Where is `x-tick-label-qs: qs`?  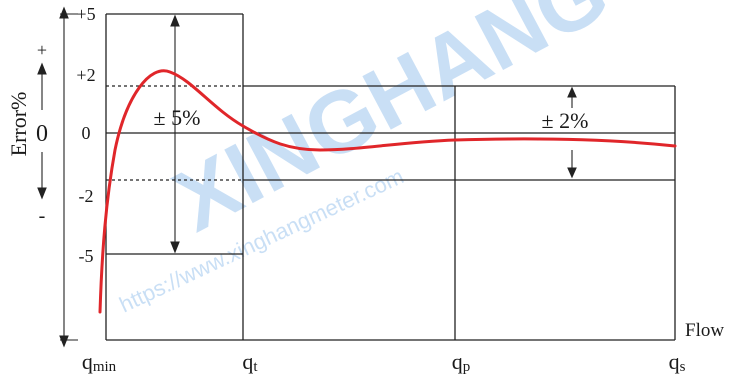
x-tick-label-qs: qs is located at coordinates (677, 362).